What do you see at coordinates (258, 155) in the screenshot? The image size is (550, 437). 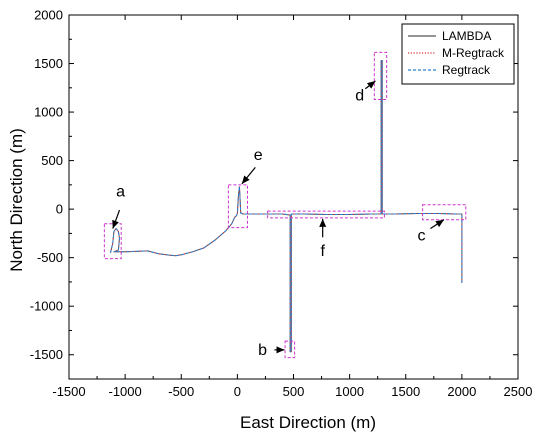 I see `annotation-label-e: e` at bounding box center [258, 155].